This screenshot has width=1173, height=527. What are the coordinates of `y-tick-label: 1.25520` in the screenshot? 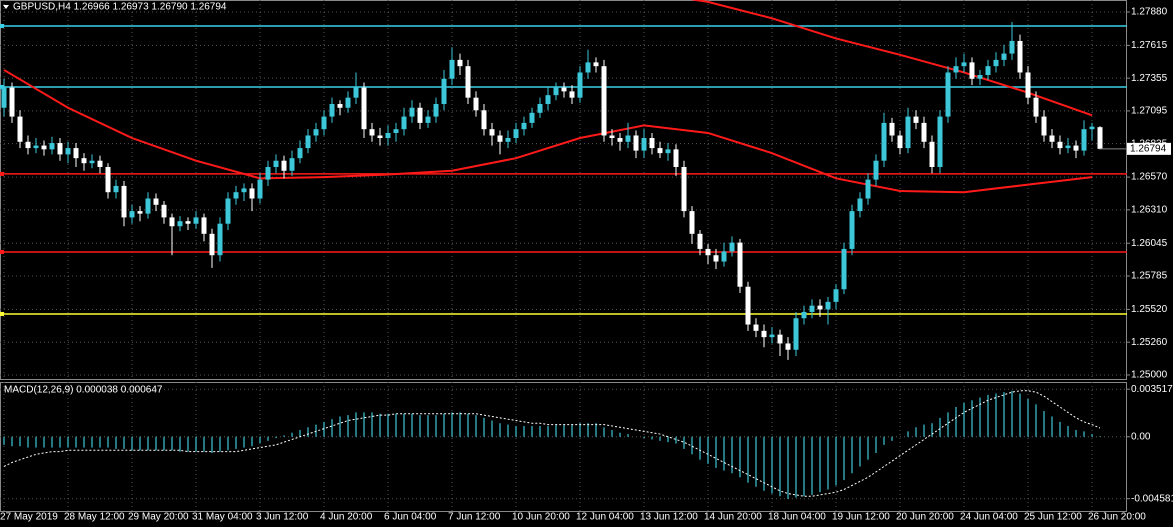 It's located at (1149, 309).